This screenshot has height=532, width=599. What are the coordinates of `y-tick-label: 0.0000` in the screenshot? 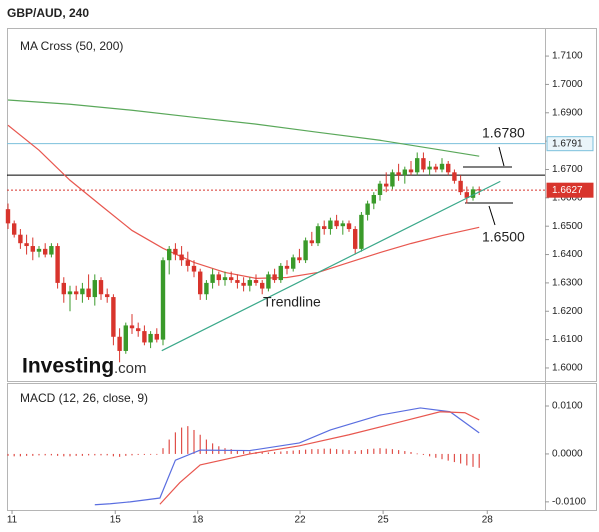 It's located at (567, 454).